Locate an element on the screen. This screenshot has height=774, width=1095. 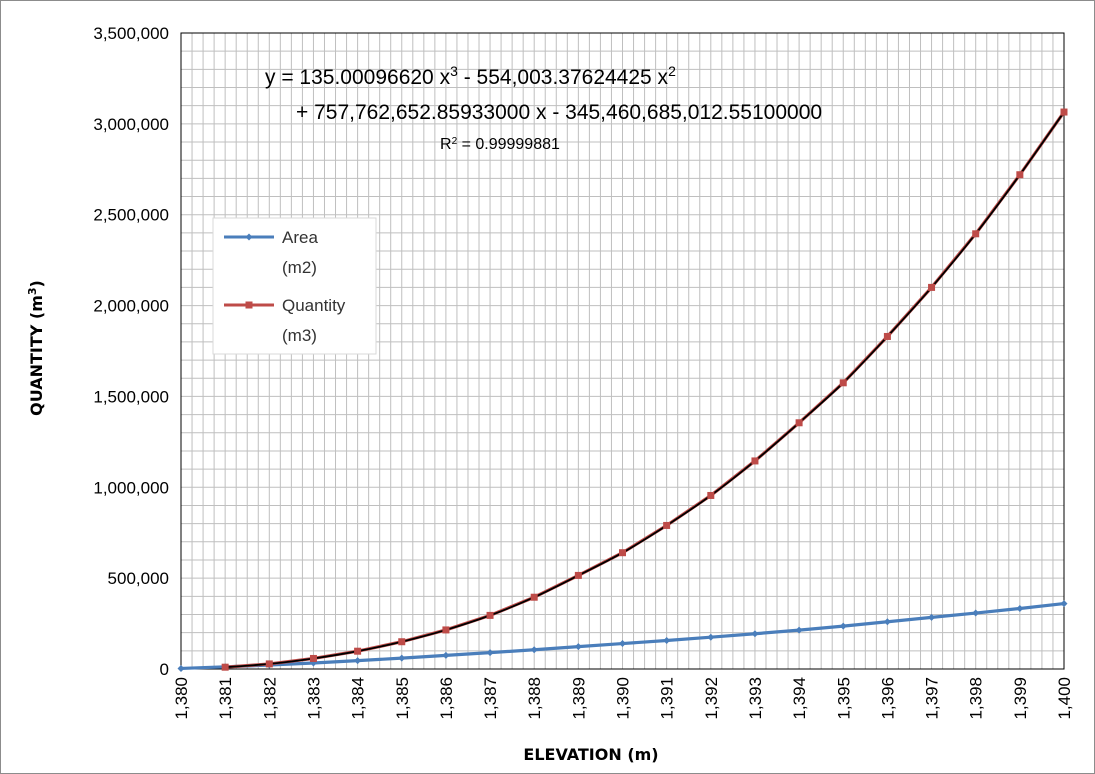
x-axis-title: ELEVATION (m) is located at coordinates (590, 754).